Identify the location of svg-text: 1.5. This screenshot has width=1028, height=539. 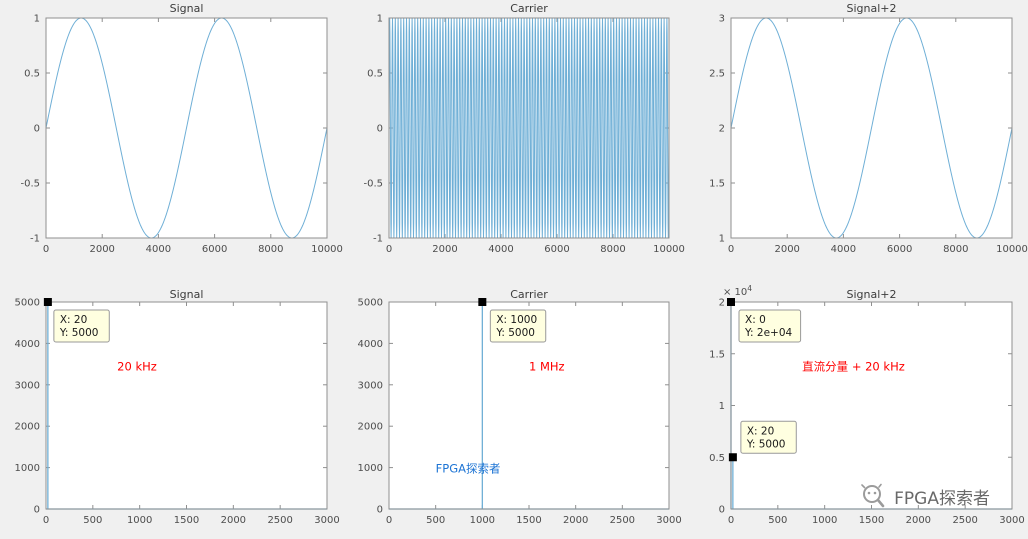
(717, 354).